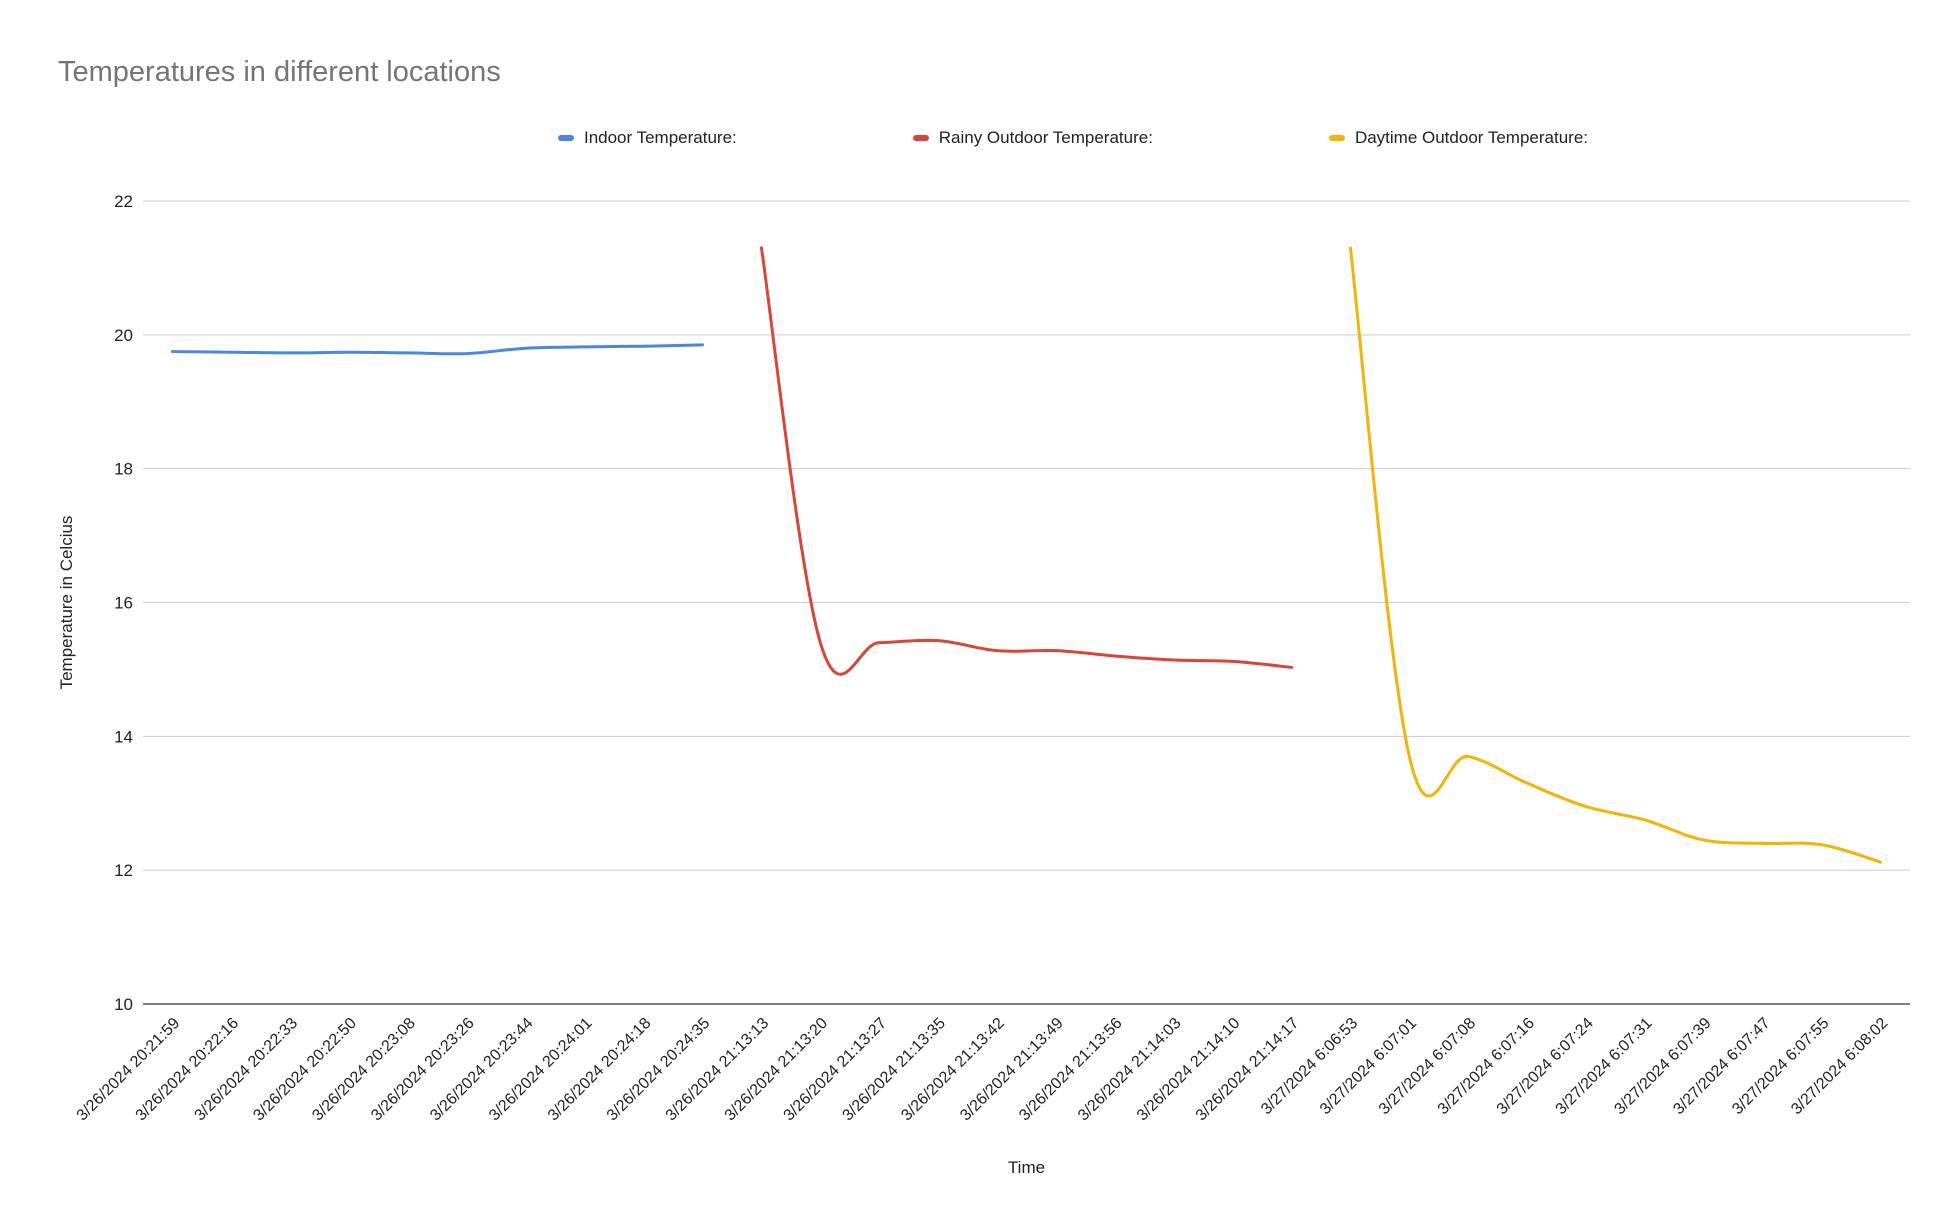  Describe the element at coordinates (547, 138) in the screenshot. I see `legend-item-indoor: Indoor Temperature:` at that location.